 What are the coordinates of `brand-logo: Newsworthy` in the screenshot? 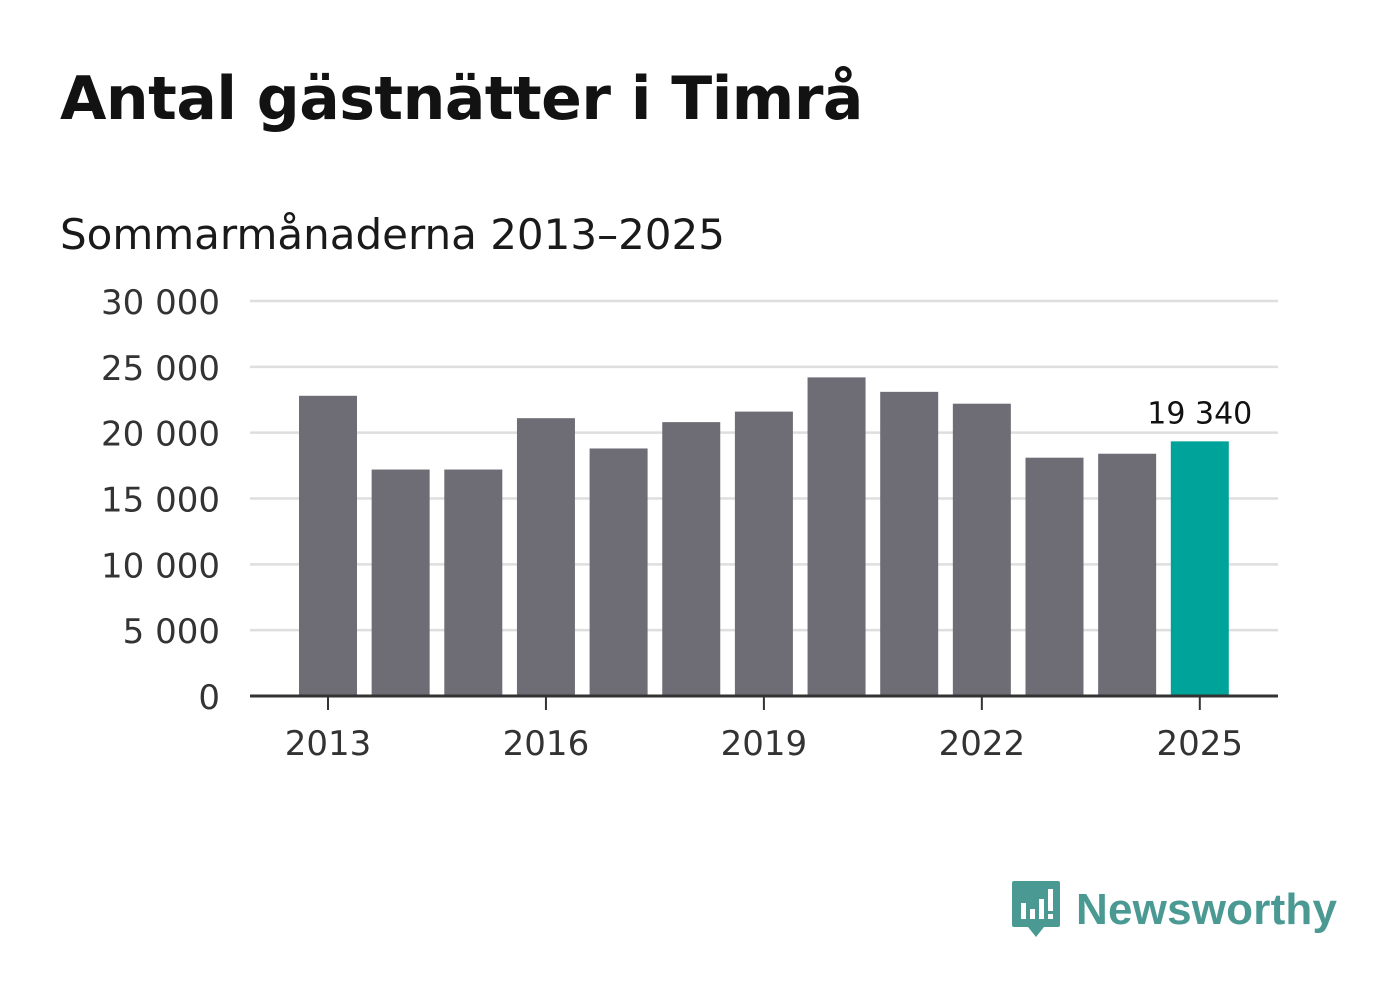 It's located at (1173, 910).